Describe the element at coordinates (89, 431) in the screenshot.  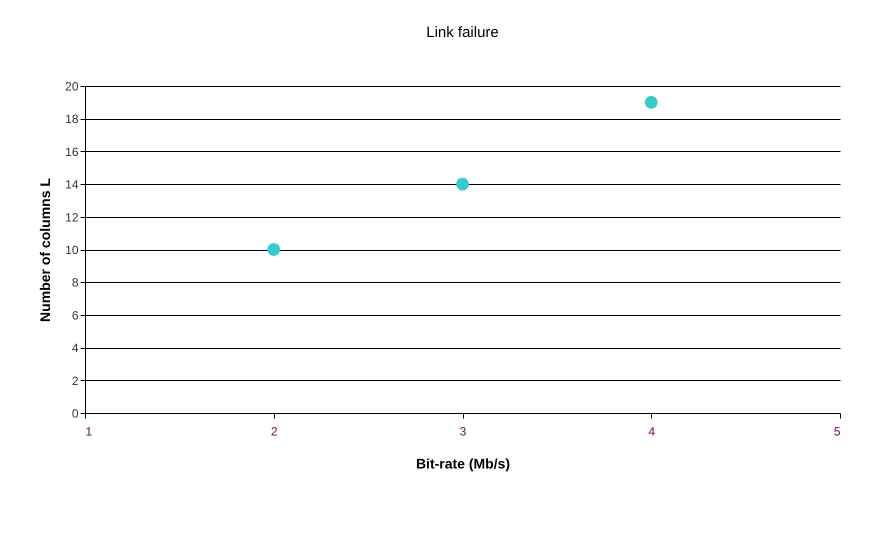
I see `x-tick-label: 1` at that location.